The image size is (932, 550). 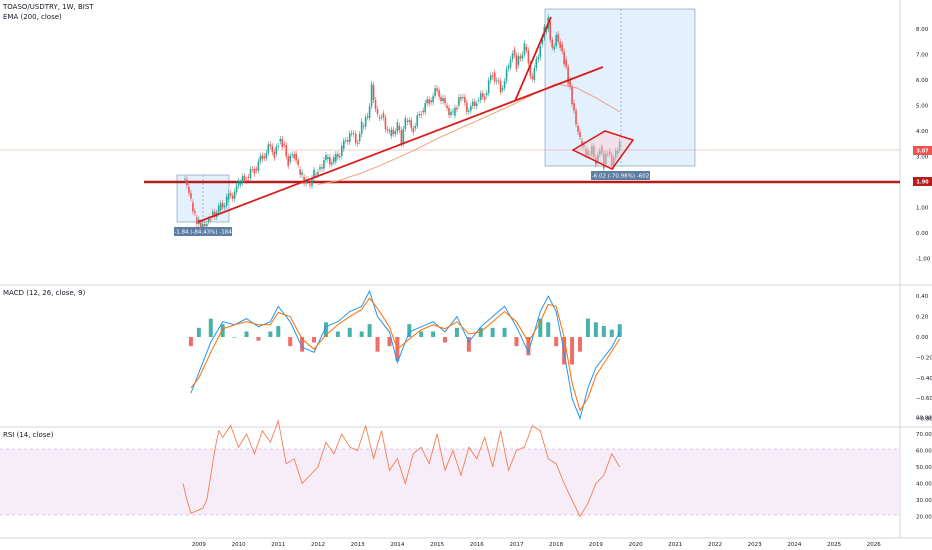 What do you see at coordinates (922, 183) in the screenshot?
I see `support-price-tag: 1.90` at bounding box center [922, 183].